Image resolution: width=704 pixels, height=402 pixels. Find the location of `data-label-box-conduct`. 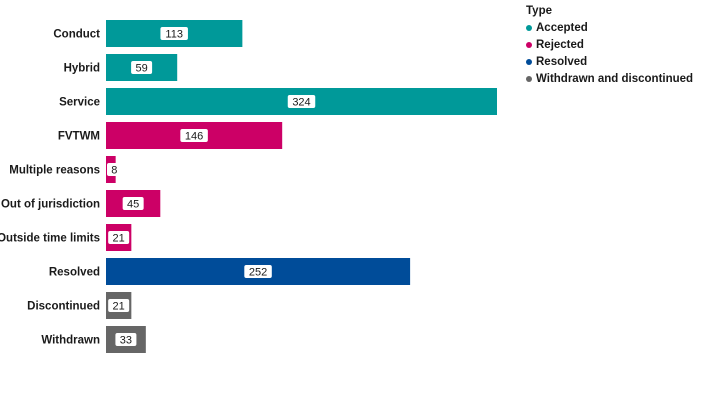

data-label-box-conduct is located at coordinates (174, 33).